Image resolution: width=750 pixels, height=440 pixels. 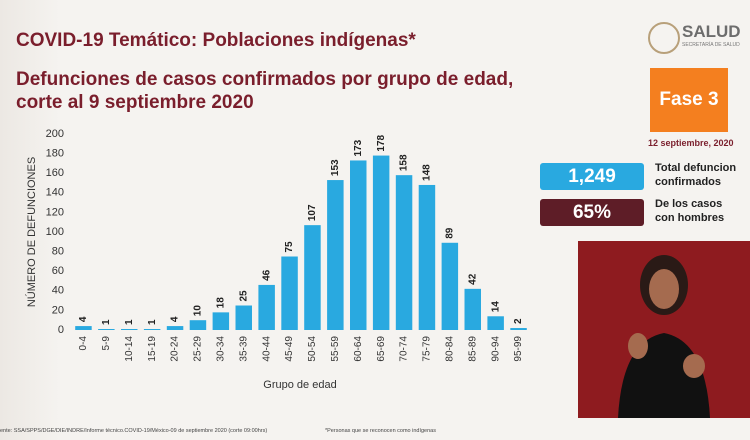 What do you see at coordinates (664, 329) in the screenshot?
I see `interpreter-video` at bounding box center [664, 329].